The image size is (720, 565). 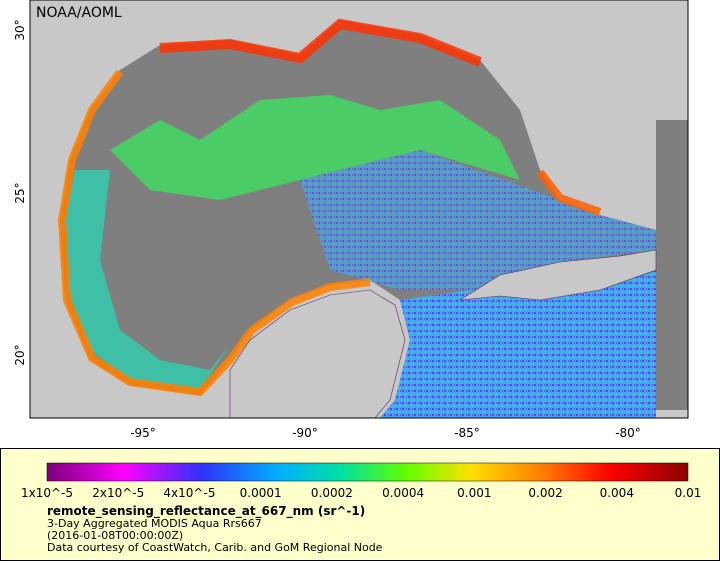 I want to click on colorbar-label: 0.004, so click(x=617, y=493).